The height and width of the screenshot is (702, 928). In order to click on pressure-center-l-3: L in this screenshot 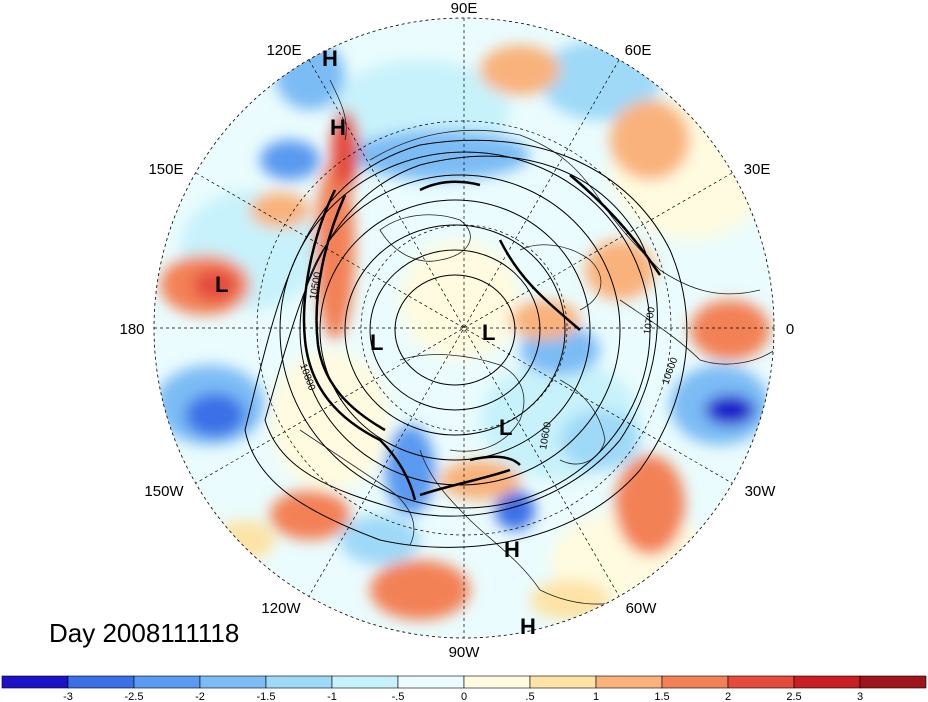, I will do `click(488, 332)`.